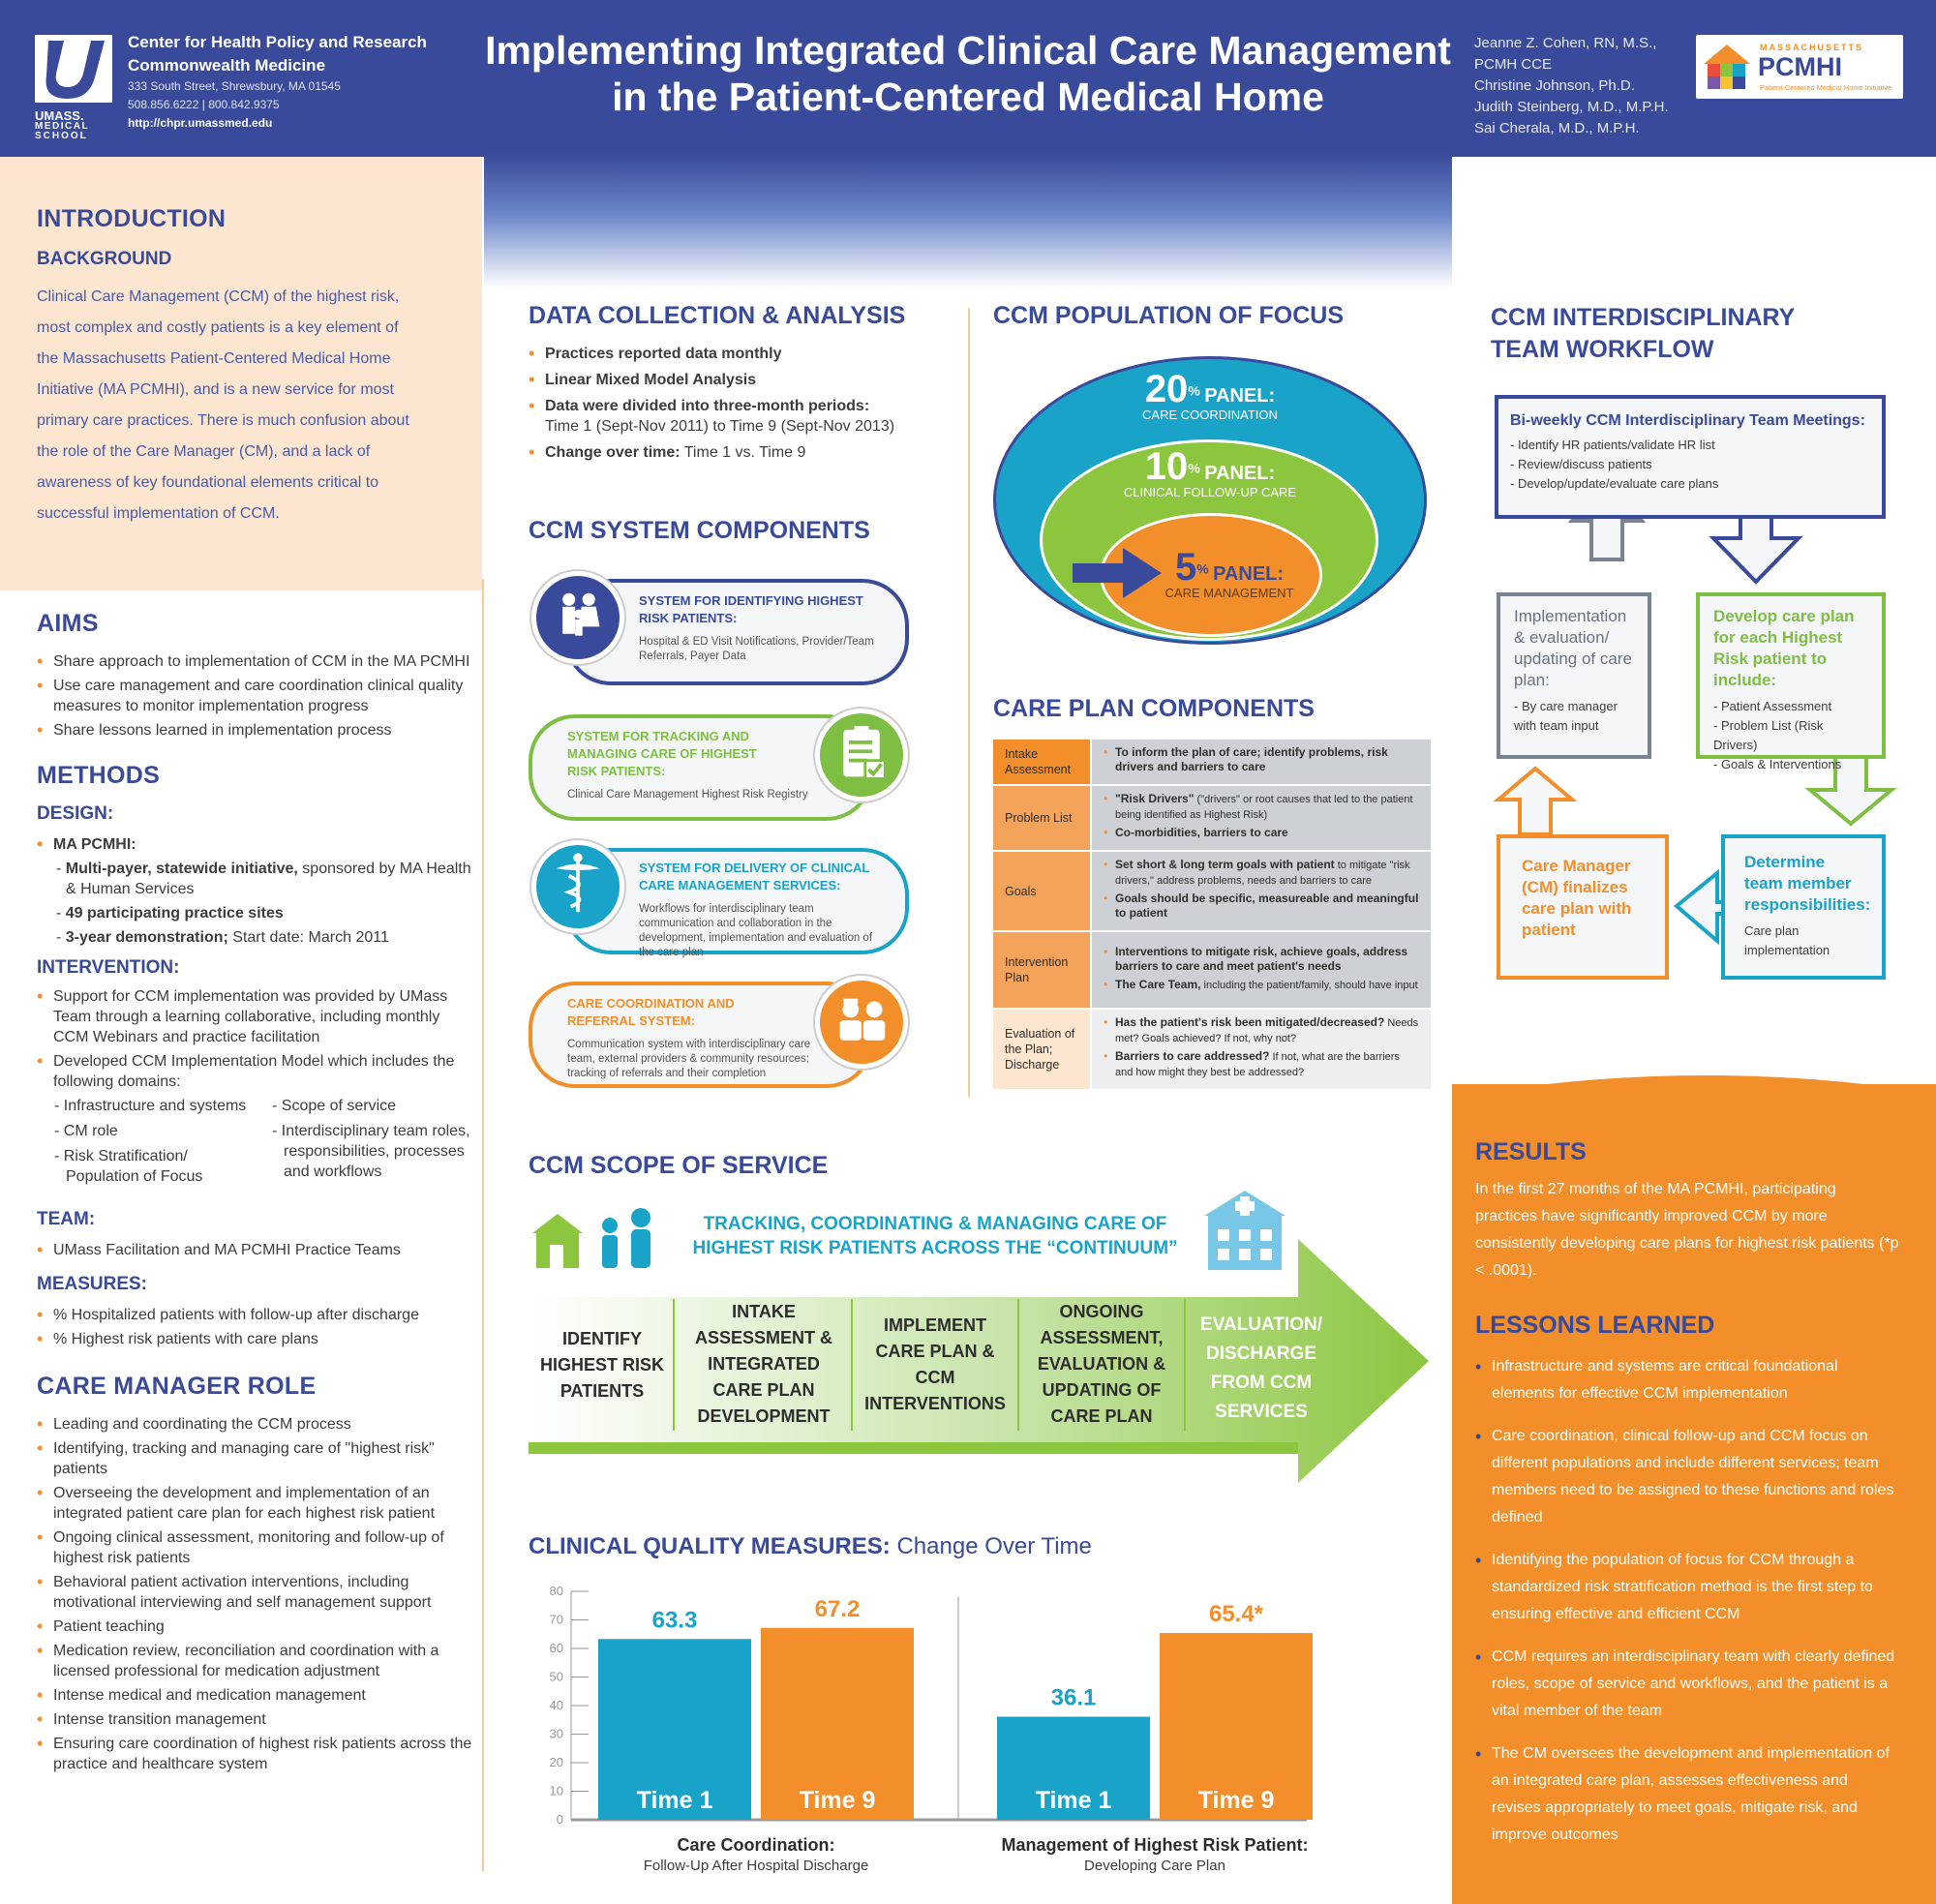 This screenshot has height=1904, width=1936. What do you see at coordinates (1166, 389) in the screenshot?
I see `ring-20-pct: 20` at bounding box center [1166, 389].